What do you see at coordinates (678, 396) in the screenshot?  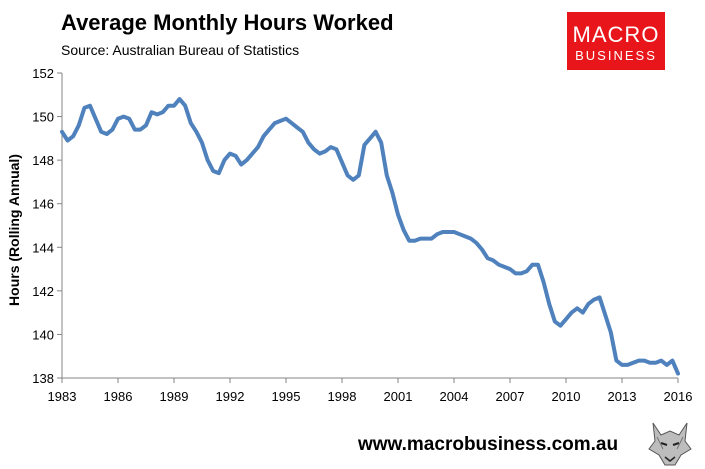 I see `x-tick-label: 2016` at bounding box center [678, 396].